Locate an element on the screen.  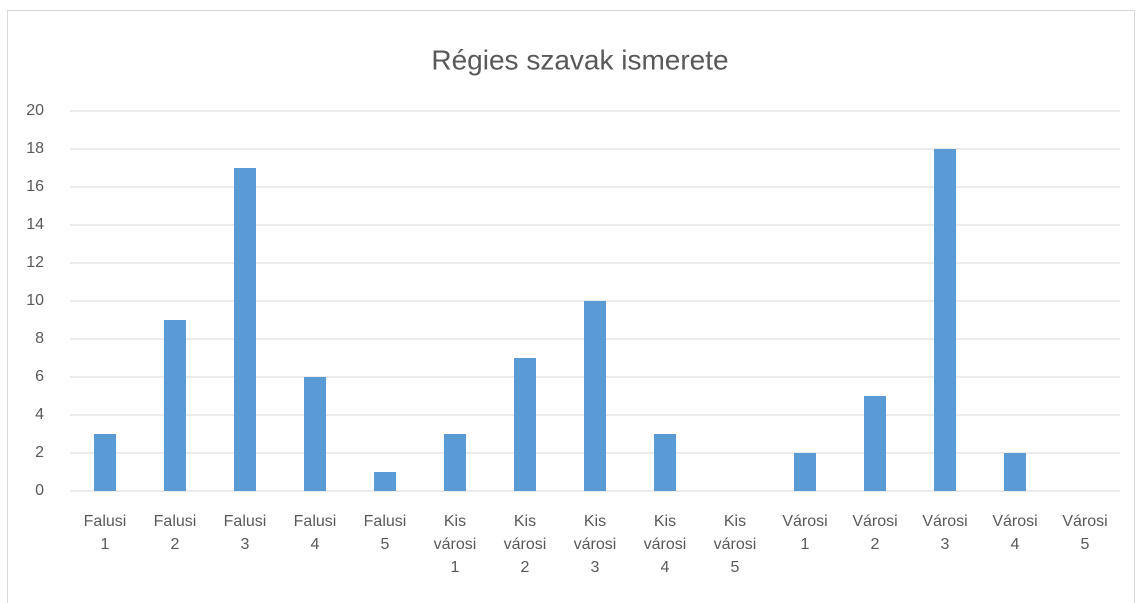
y-tick-label: 12 is located at coordinates (35, 262).